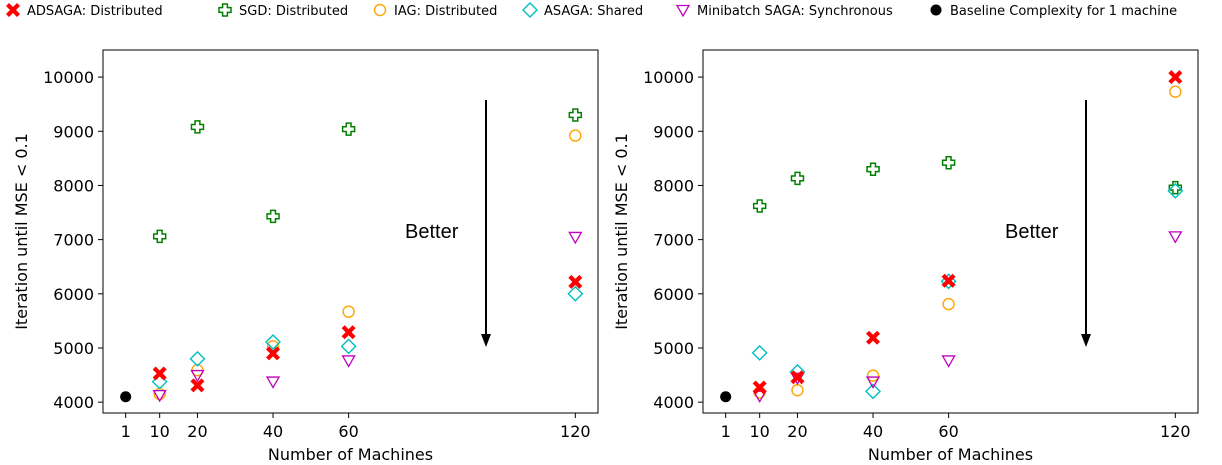 The height and width of the screenshot is (465, 1222). I want to click on triangle-down-hollow-icon, so click(683, 11).